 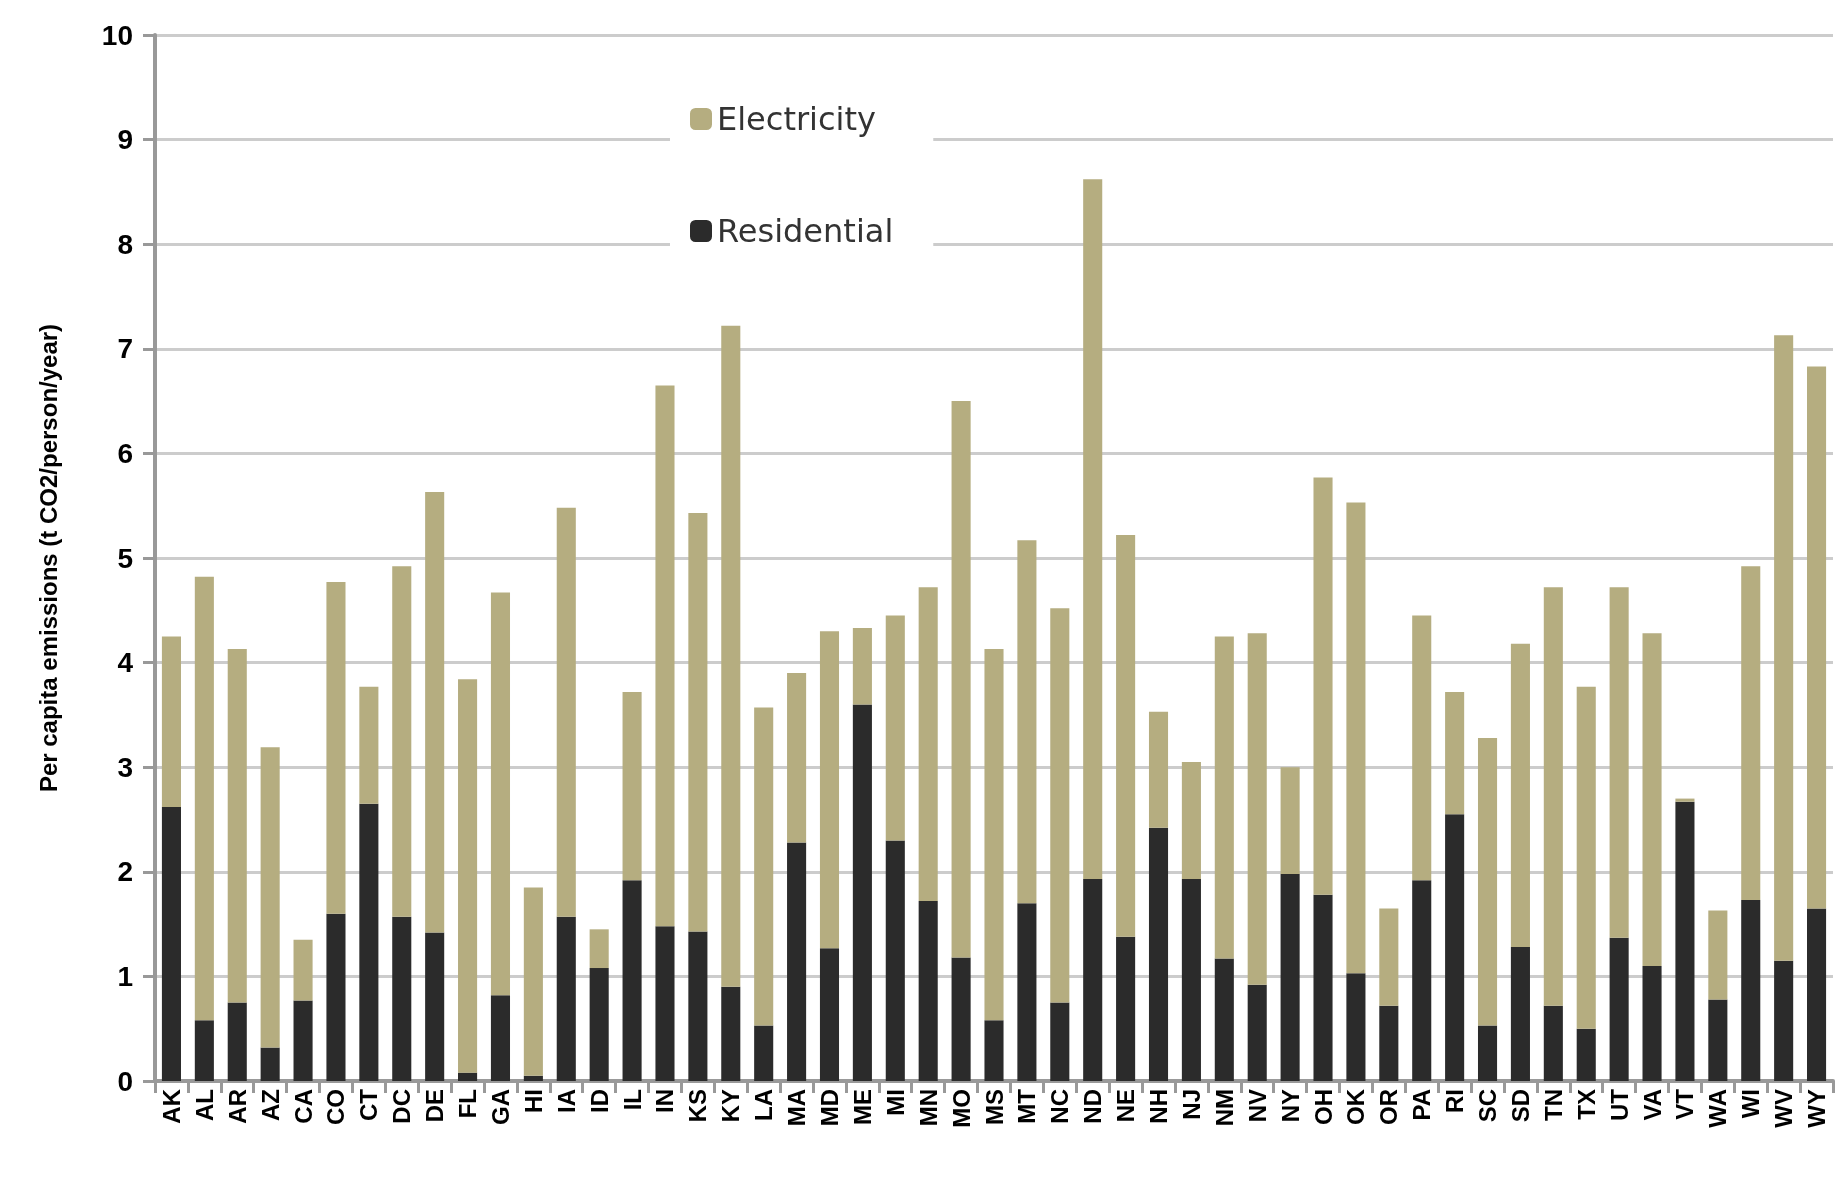 What do you see at coordinates (1718, 1108) in the screenshot?
I see `x-tick-label: WA` at bounding box center [1718, 1108].